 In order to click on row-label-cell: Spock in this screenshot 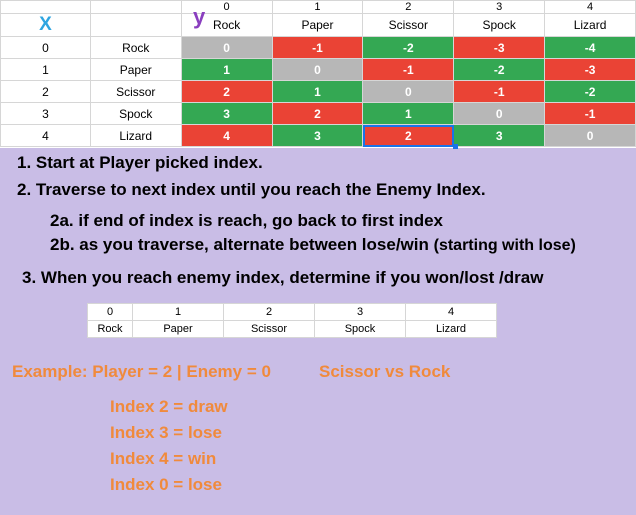, I will do `click(135, 113)`.